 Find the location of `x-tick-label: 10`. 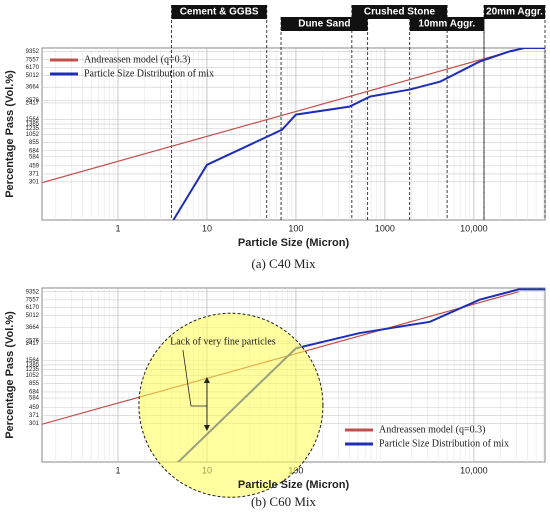

x-tick-label: 10 is located at coordinates (207, 228).